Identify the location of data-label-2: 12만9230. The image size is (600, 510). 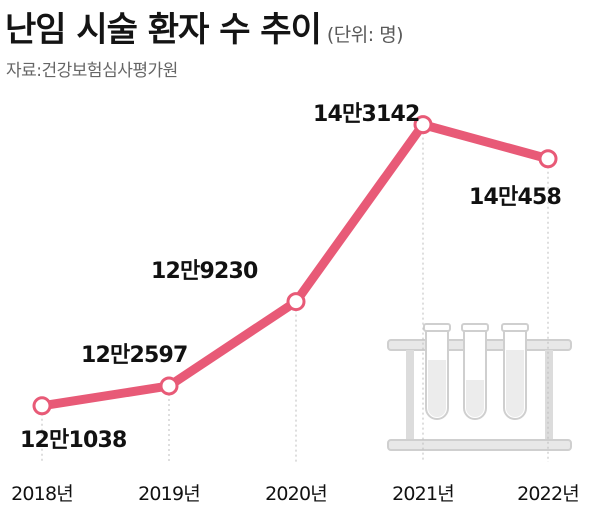
(204, 271).